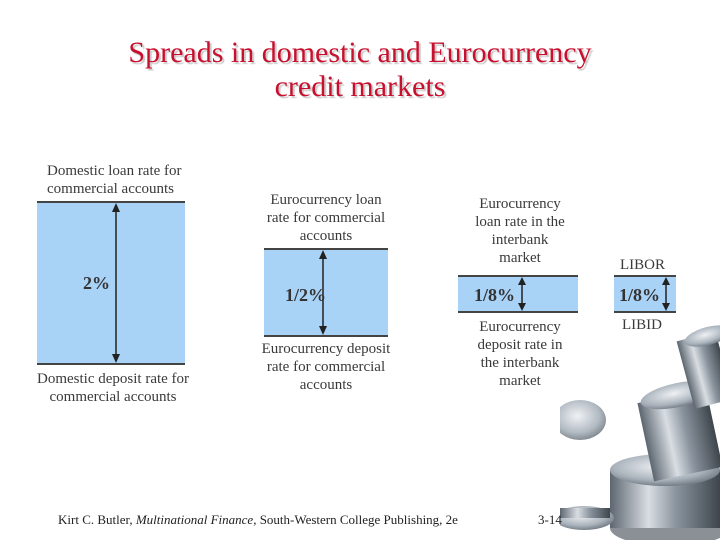 Image resolution: width=720 pixels, height=540 pixels. Describe the element at coordinates (520, 204) in the screenshot. I see `euro-interbank-loan-rate-line-1: Eurocurrency` at that location.